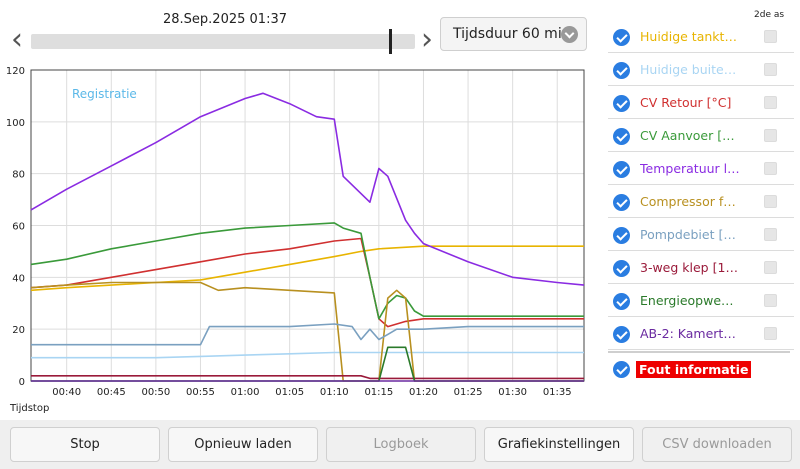 This screenshot has width=800, height=469. What do you see at coordinates (15, 123) in the screenshot?
I see `y-tick-label: 100` at bounding box center [15, 123].